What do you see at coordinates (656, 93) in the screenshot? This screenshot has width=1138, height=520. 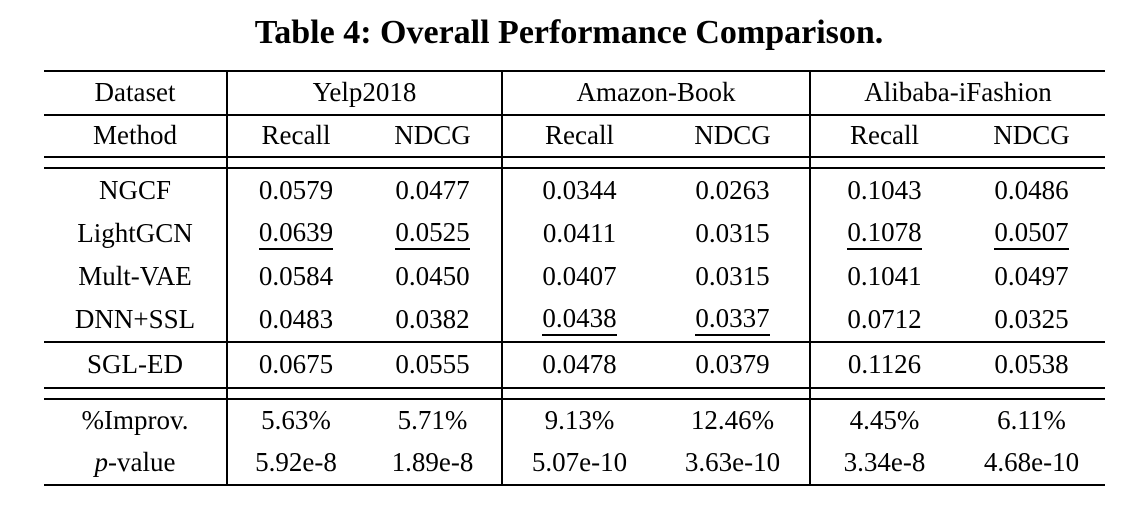 I see `dataset-group-amazon-book: Amazon-Book` at bounding box center [656, 93].